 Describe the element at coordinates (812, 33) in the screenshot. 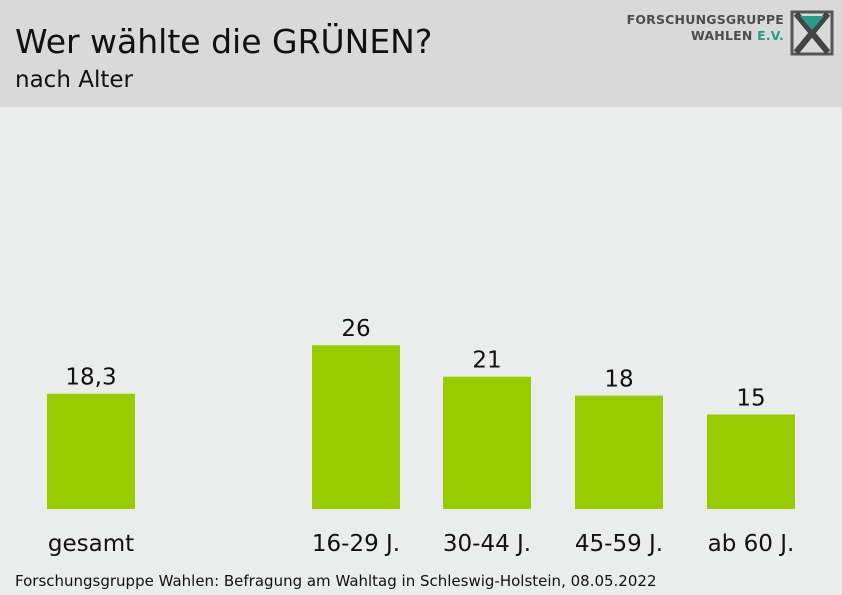

I see `ballot-cross-logo-icon` at that location.